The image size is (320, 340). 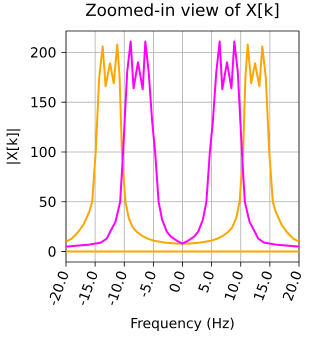 I want to click on x-tick-label: -5.0, so click(x=148, y=284).